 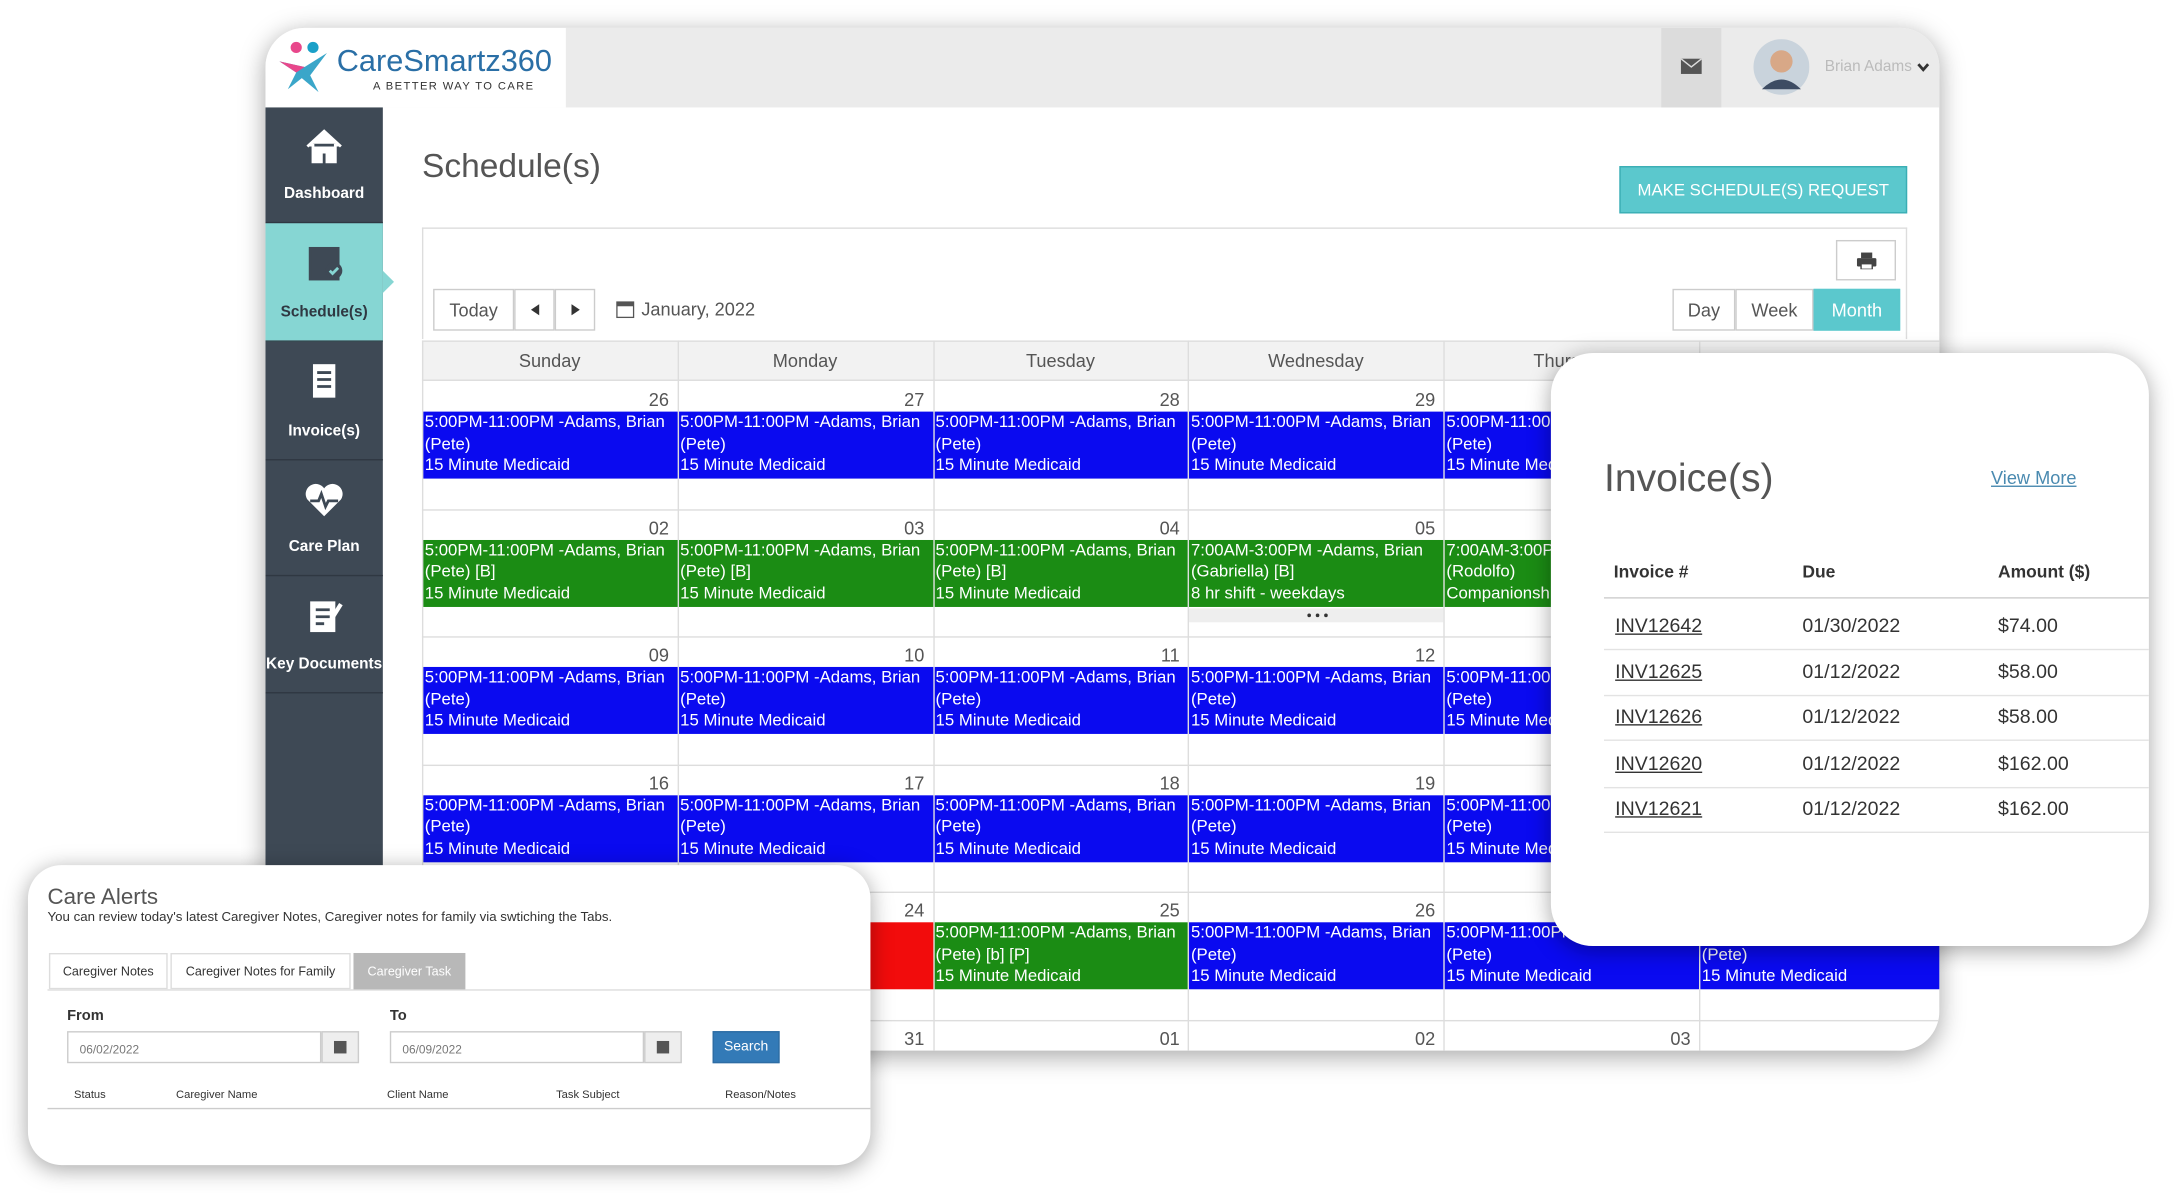 I want to click on user-name: Brian Adams, so click(x=1868, y=67).